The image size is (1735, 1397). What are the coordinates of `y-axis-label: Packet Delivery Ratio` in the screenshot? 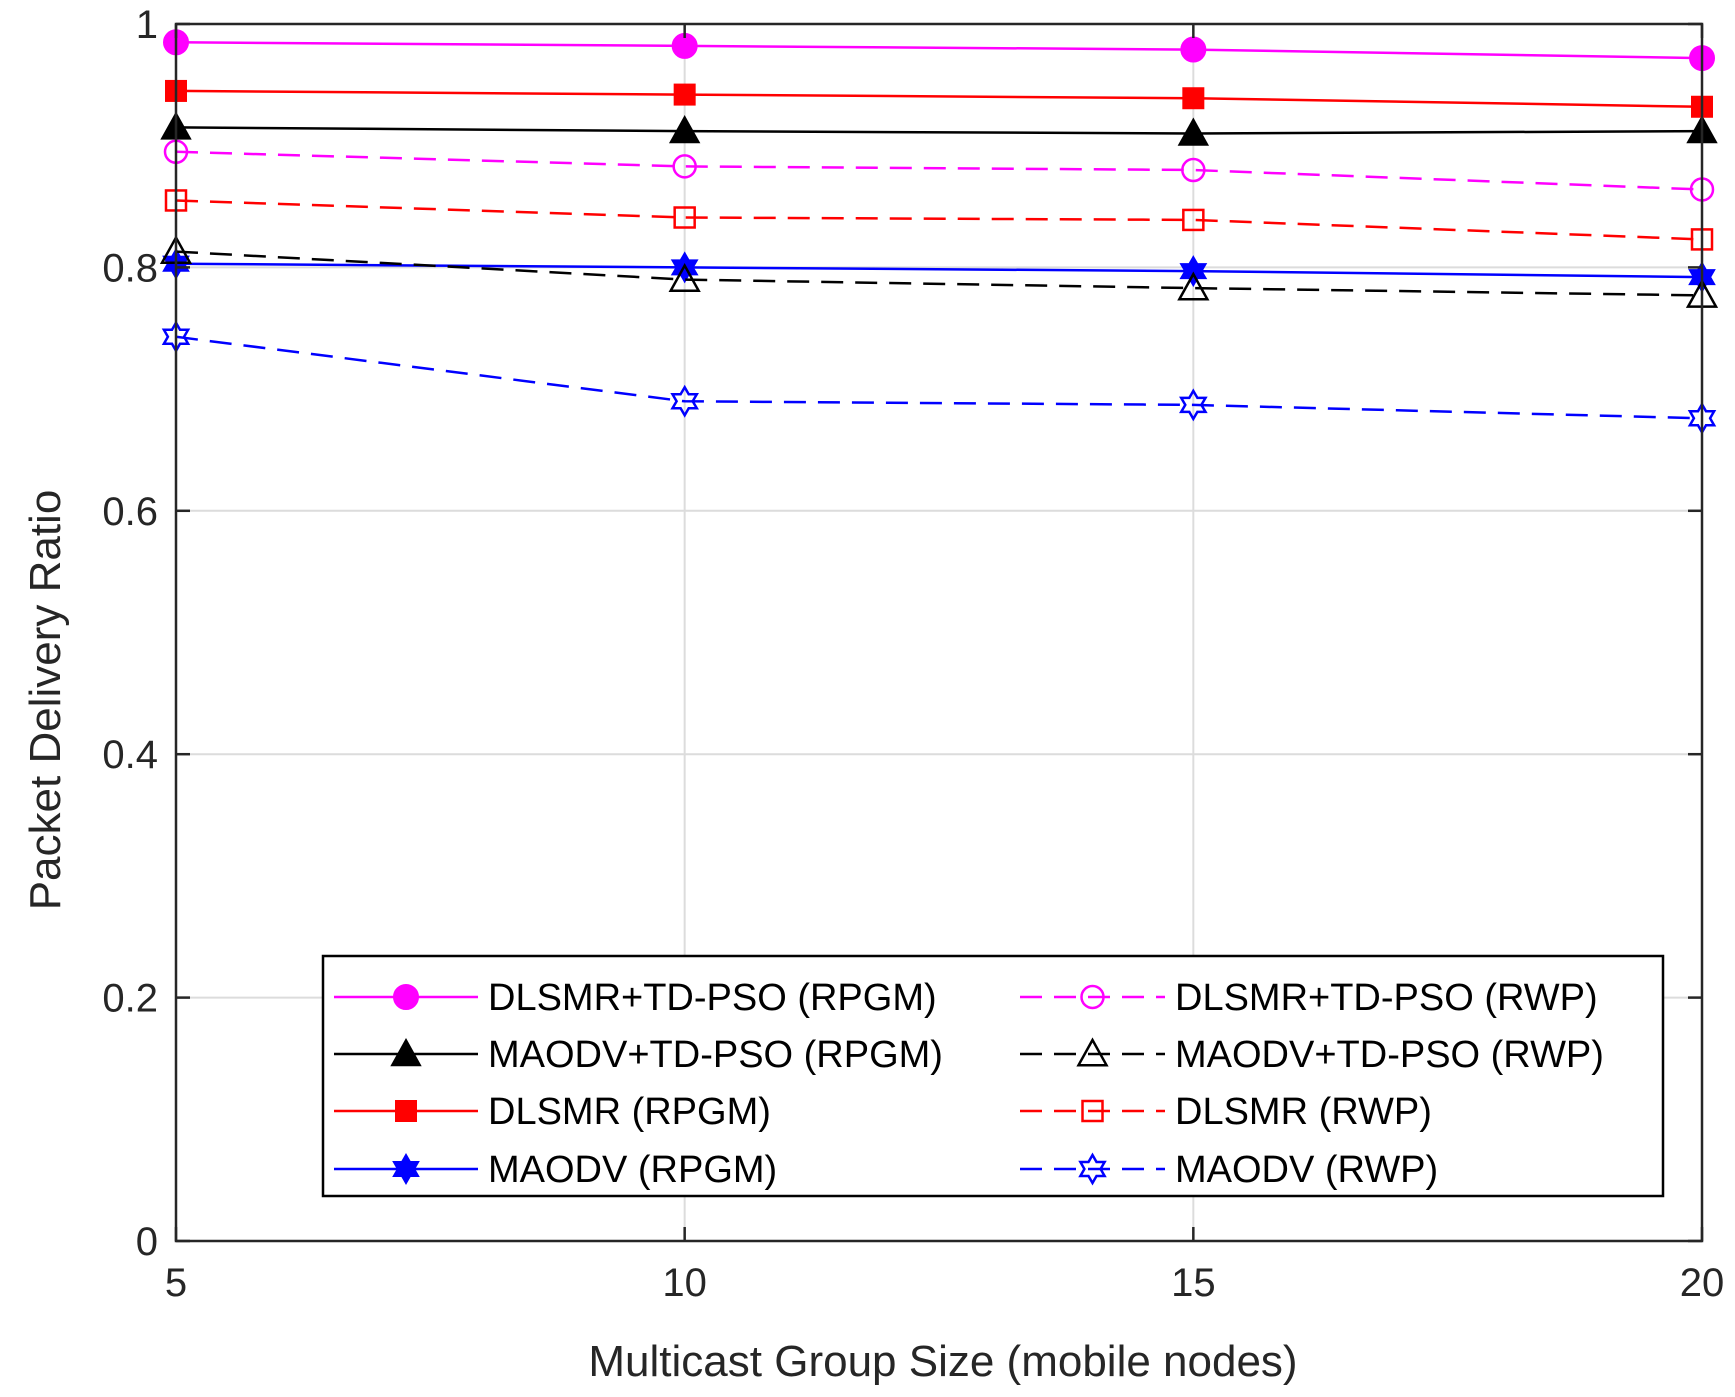 It's located at (45, 700).